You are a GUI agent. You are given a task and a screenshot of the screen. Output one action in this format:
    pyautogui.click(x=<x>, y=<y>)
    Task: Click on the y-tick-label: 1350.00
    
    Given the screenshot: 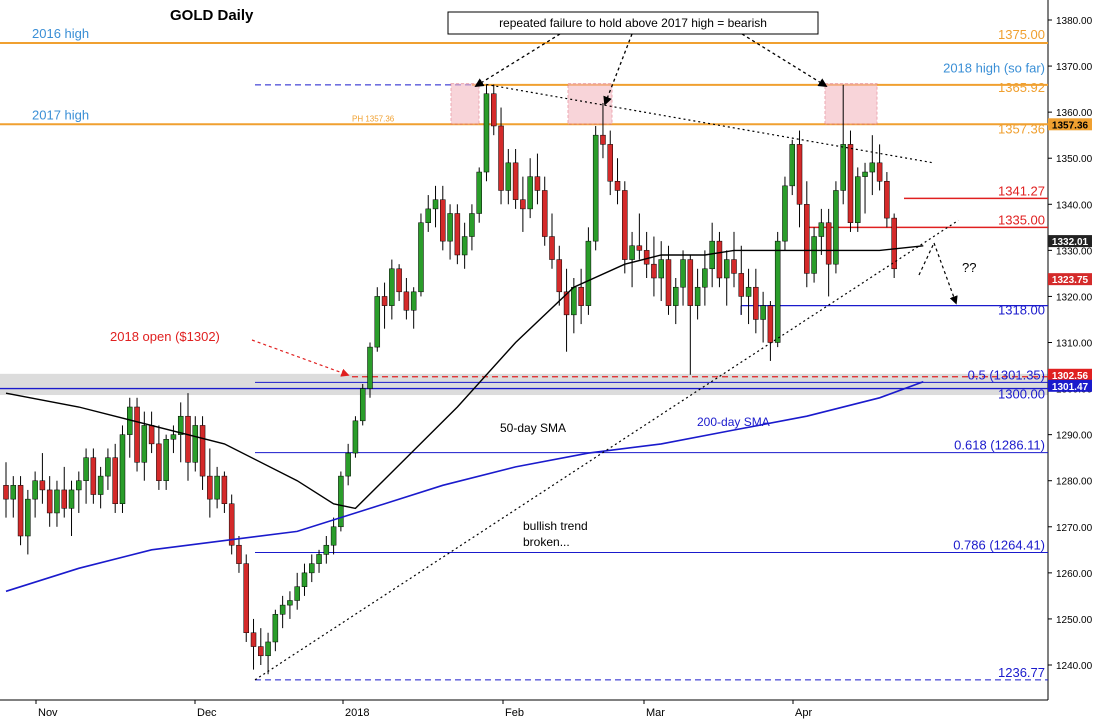 What is the action you would take?
    pyautogui.click(x=1074, y=159)
    